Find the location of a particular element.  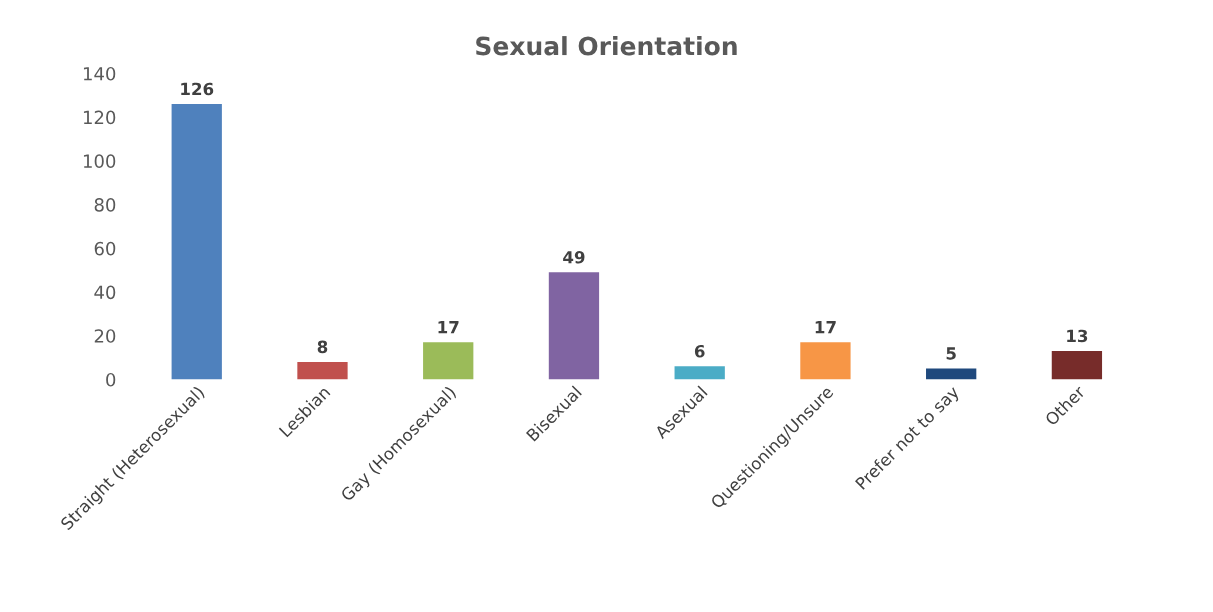

y-tick-label: 100 is located at coordinates (99, 161).